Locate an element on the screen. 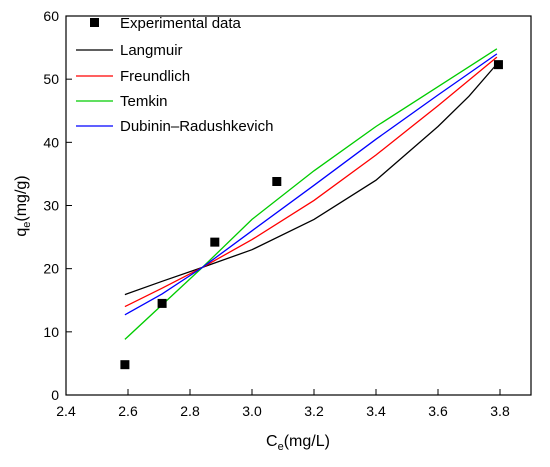  y-axis-title-sub: e is located at coordinates (27, 225).